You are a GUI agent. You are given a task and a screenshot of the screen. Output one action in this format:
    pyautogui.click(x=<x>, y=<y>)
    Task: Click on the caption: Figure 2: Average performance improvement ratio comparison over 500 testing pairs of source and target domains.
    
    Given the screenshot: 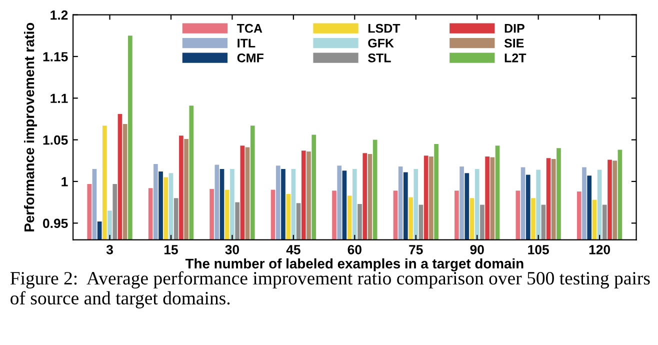 What is the action you would take?
    pyautogui.click(x=330, y=289)
    